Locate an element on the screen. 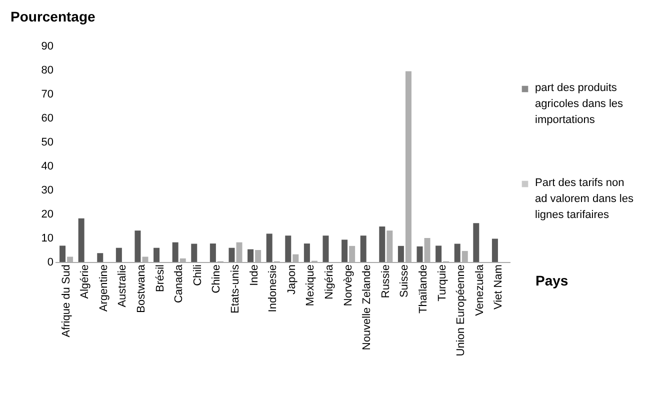 The width and height of the screenshot is (650, 401). x-tick-label: Argentine is located at coordinates (104, 288).